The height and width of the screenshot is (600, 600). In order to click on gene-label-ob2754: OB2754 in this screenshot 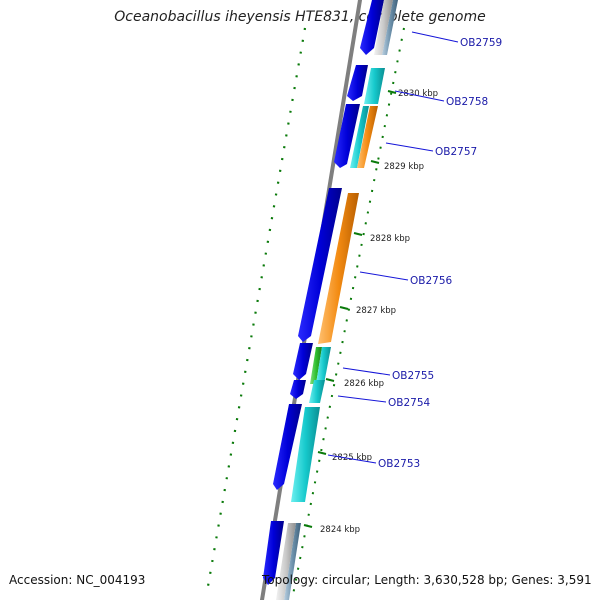, I will do `click(409, 403)`.